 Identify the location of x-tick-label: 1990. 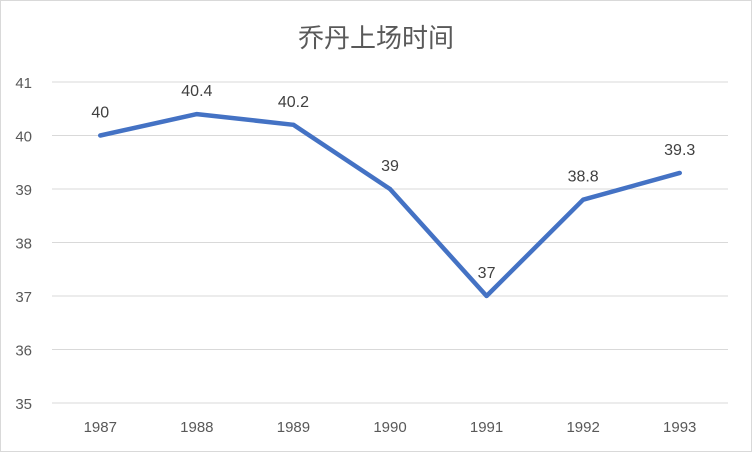
(389, 427).